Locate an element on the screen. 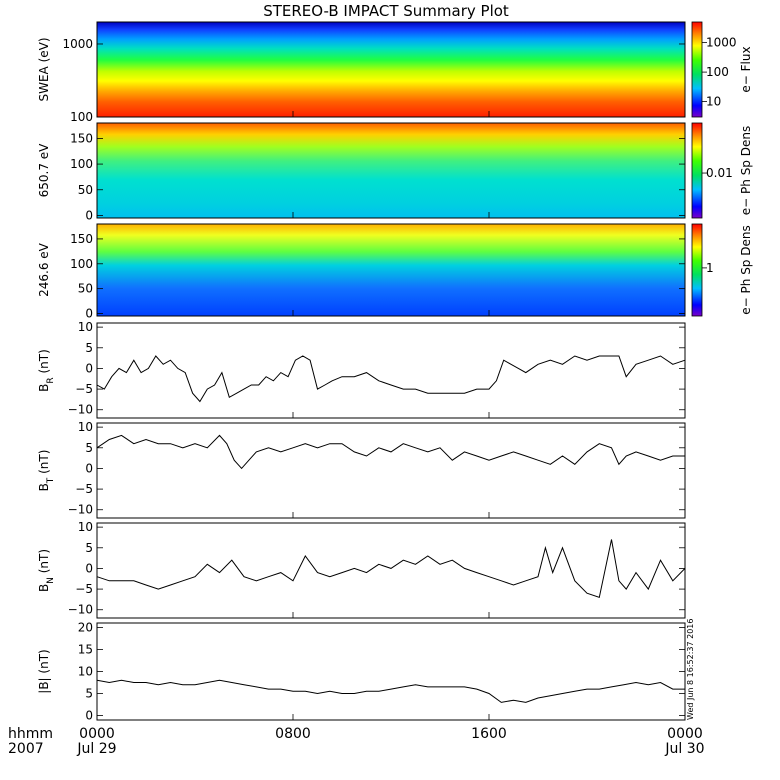  heatmap-pad650 is located at coordinates (391, 170).